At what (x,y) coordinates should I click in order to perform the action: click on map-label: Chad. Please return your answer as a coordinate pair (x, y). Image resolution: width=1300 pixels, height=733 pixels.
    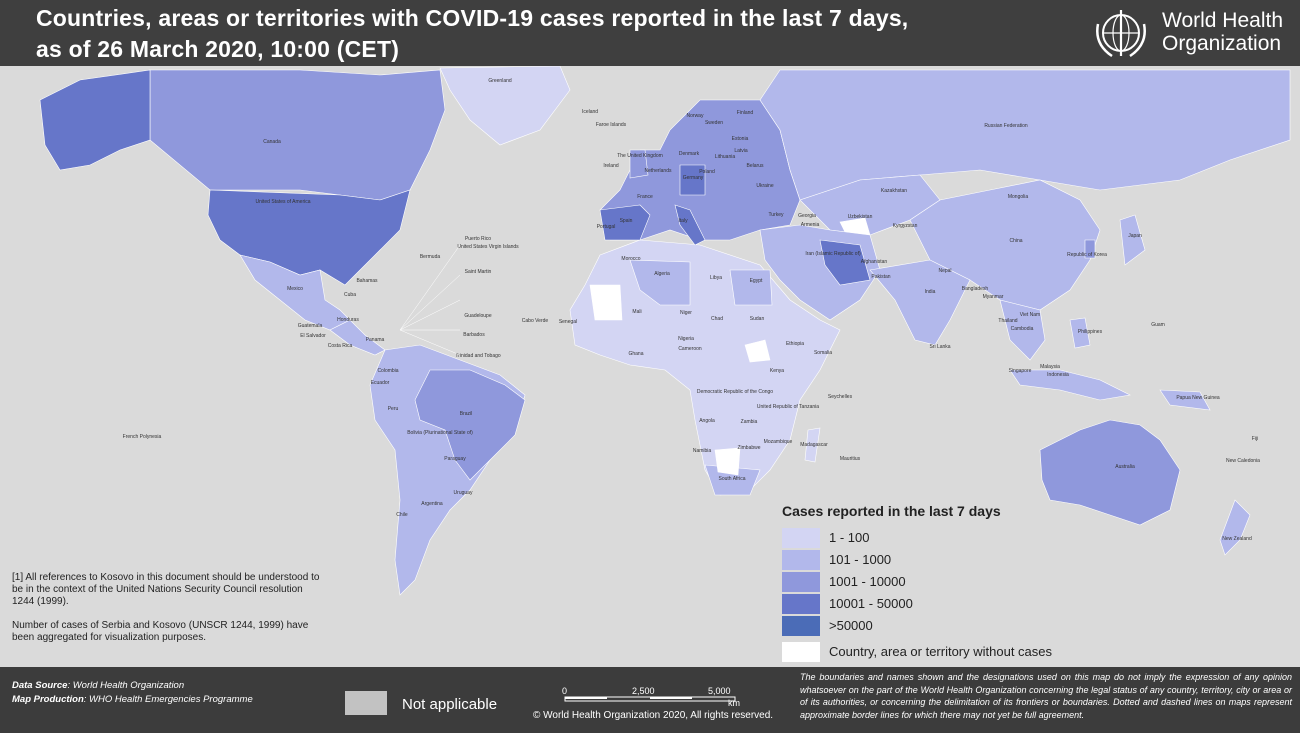
    Looking at the image, I should click on (717, 319).